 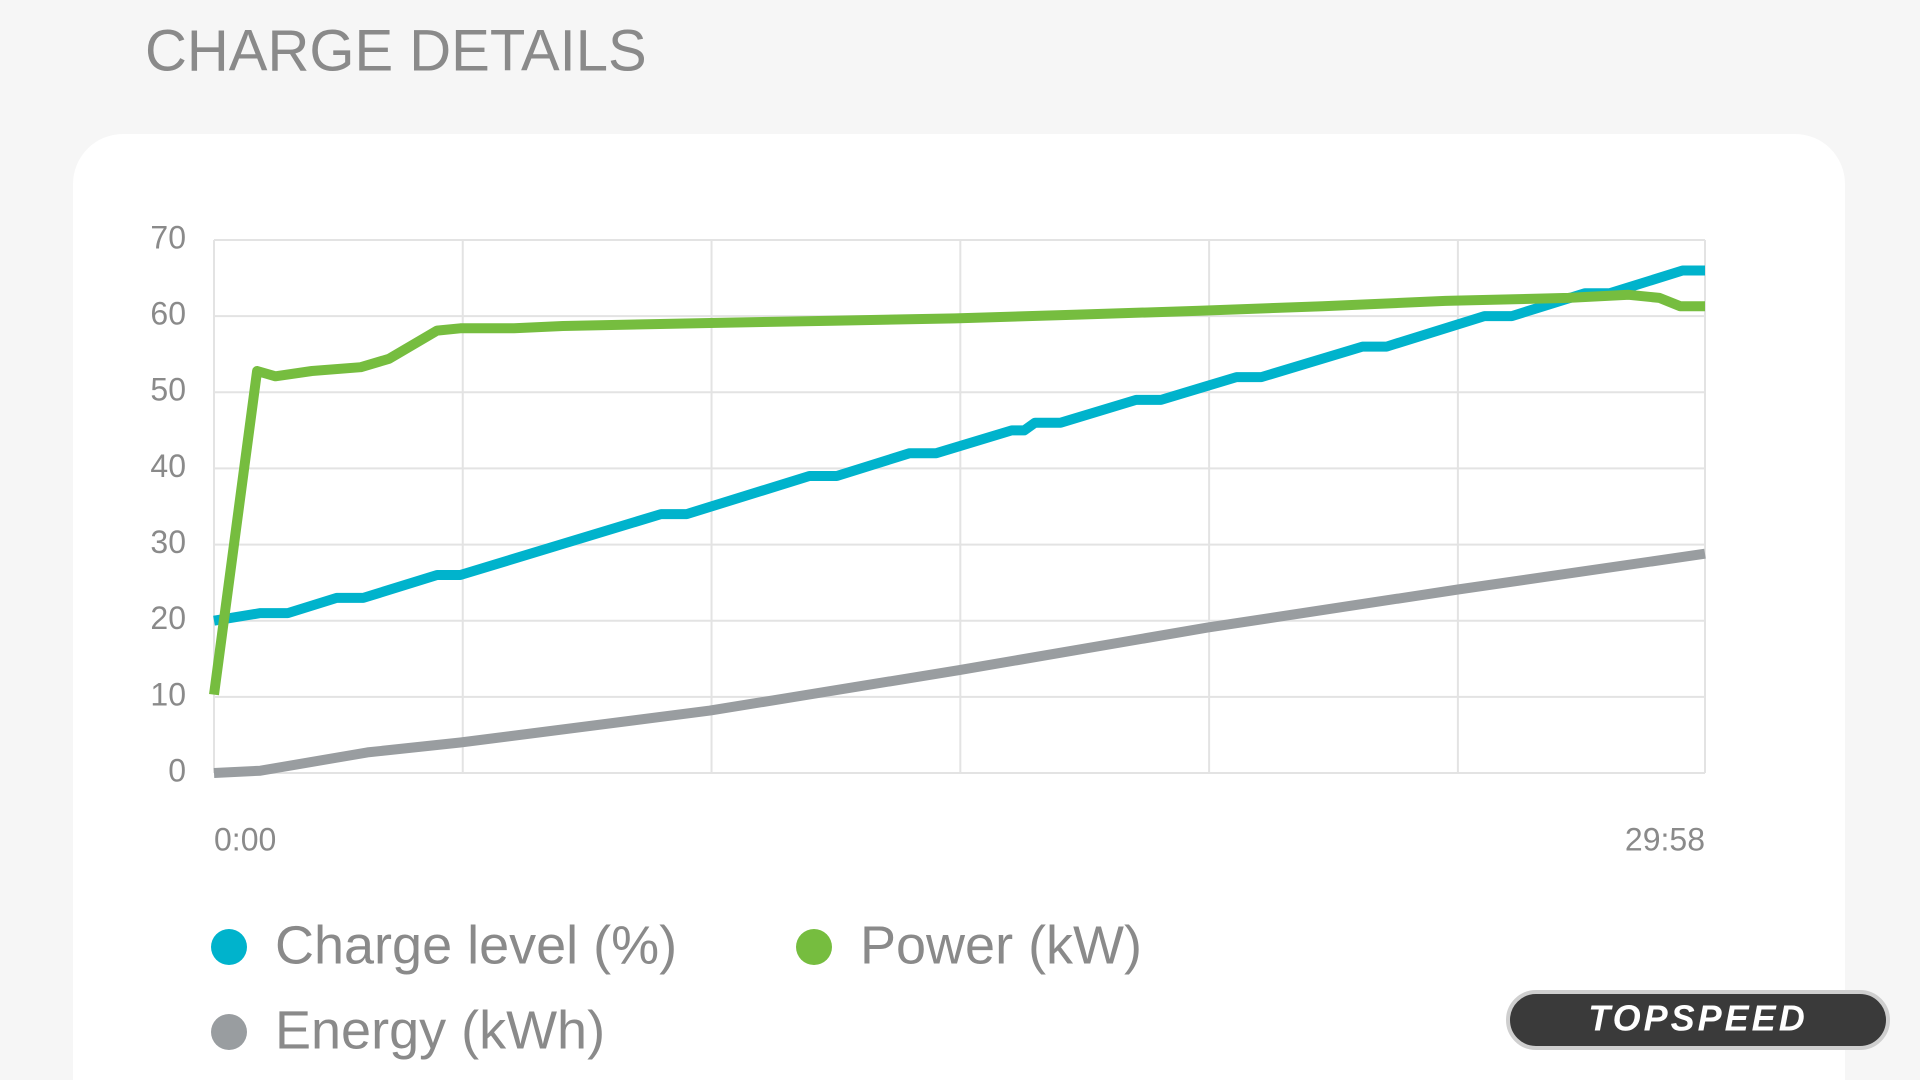 I want to click on x-tick-label: 29:58, so click(x=1665, y=839).